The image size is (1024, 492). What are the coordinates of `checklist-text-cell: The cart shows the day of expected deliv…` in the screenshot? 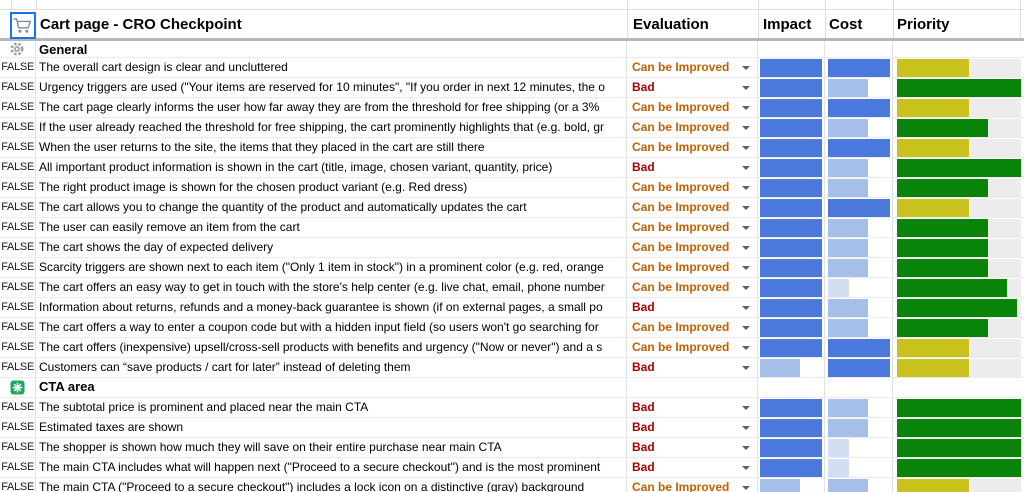 It's located at (331, 247).